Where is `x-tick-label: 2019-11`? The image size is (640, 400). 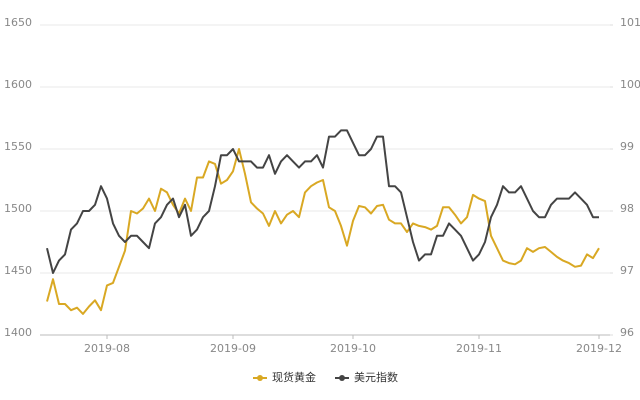 x-tick-label: 2019-11 is located at coordinates (479, 348).